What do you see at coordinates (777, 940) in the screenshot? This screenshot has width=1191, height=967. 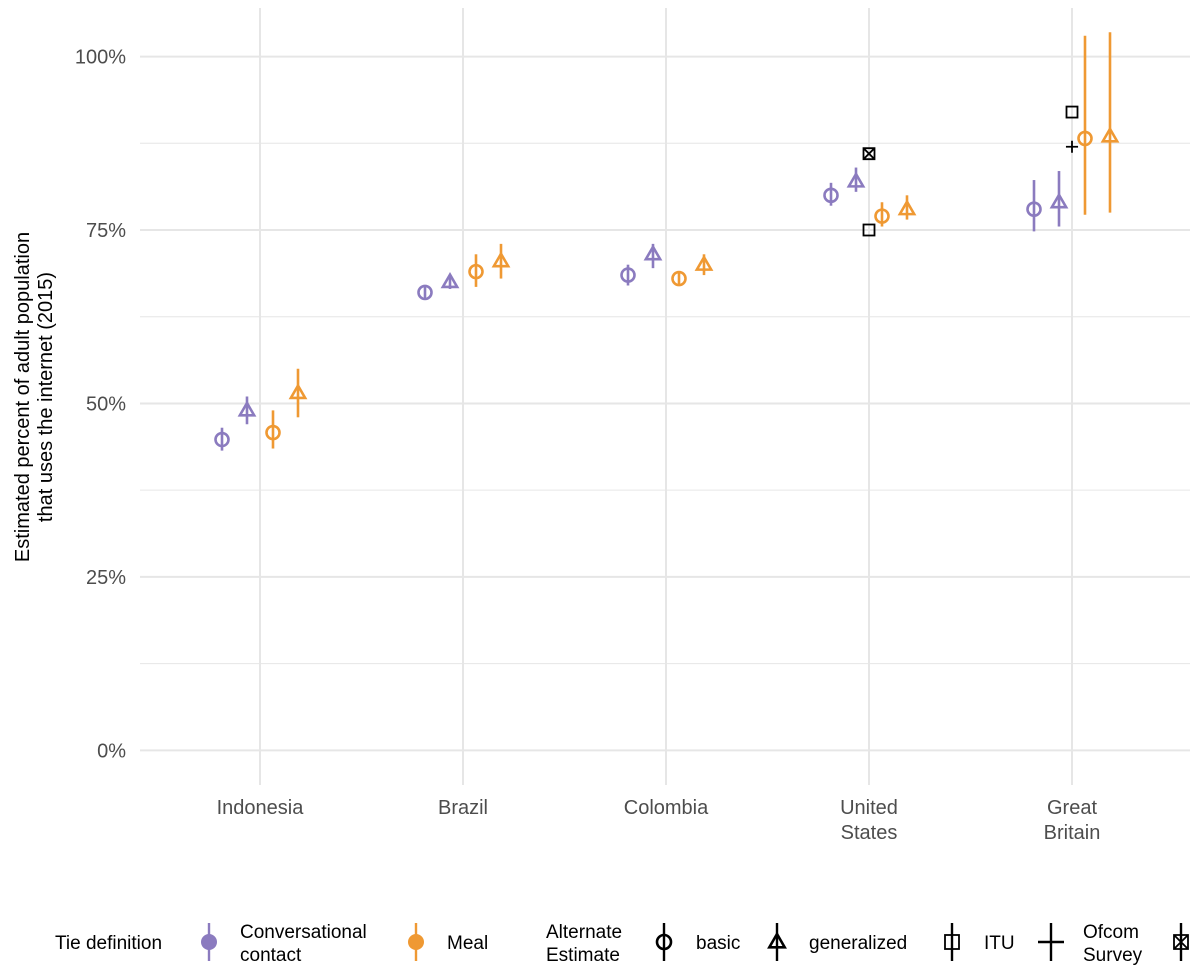 I see `legend-key-generalized-shape` at bounding box center [777, 940].